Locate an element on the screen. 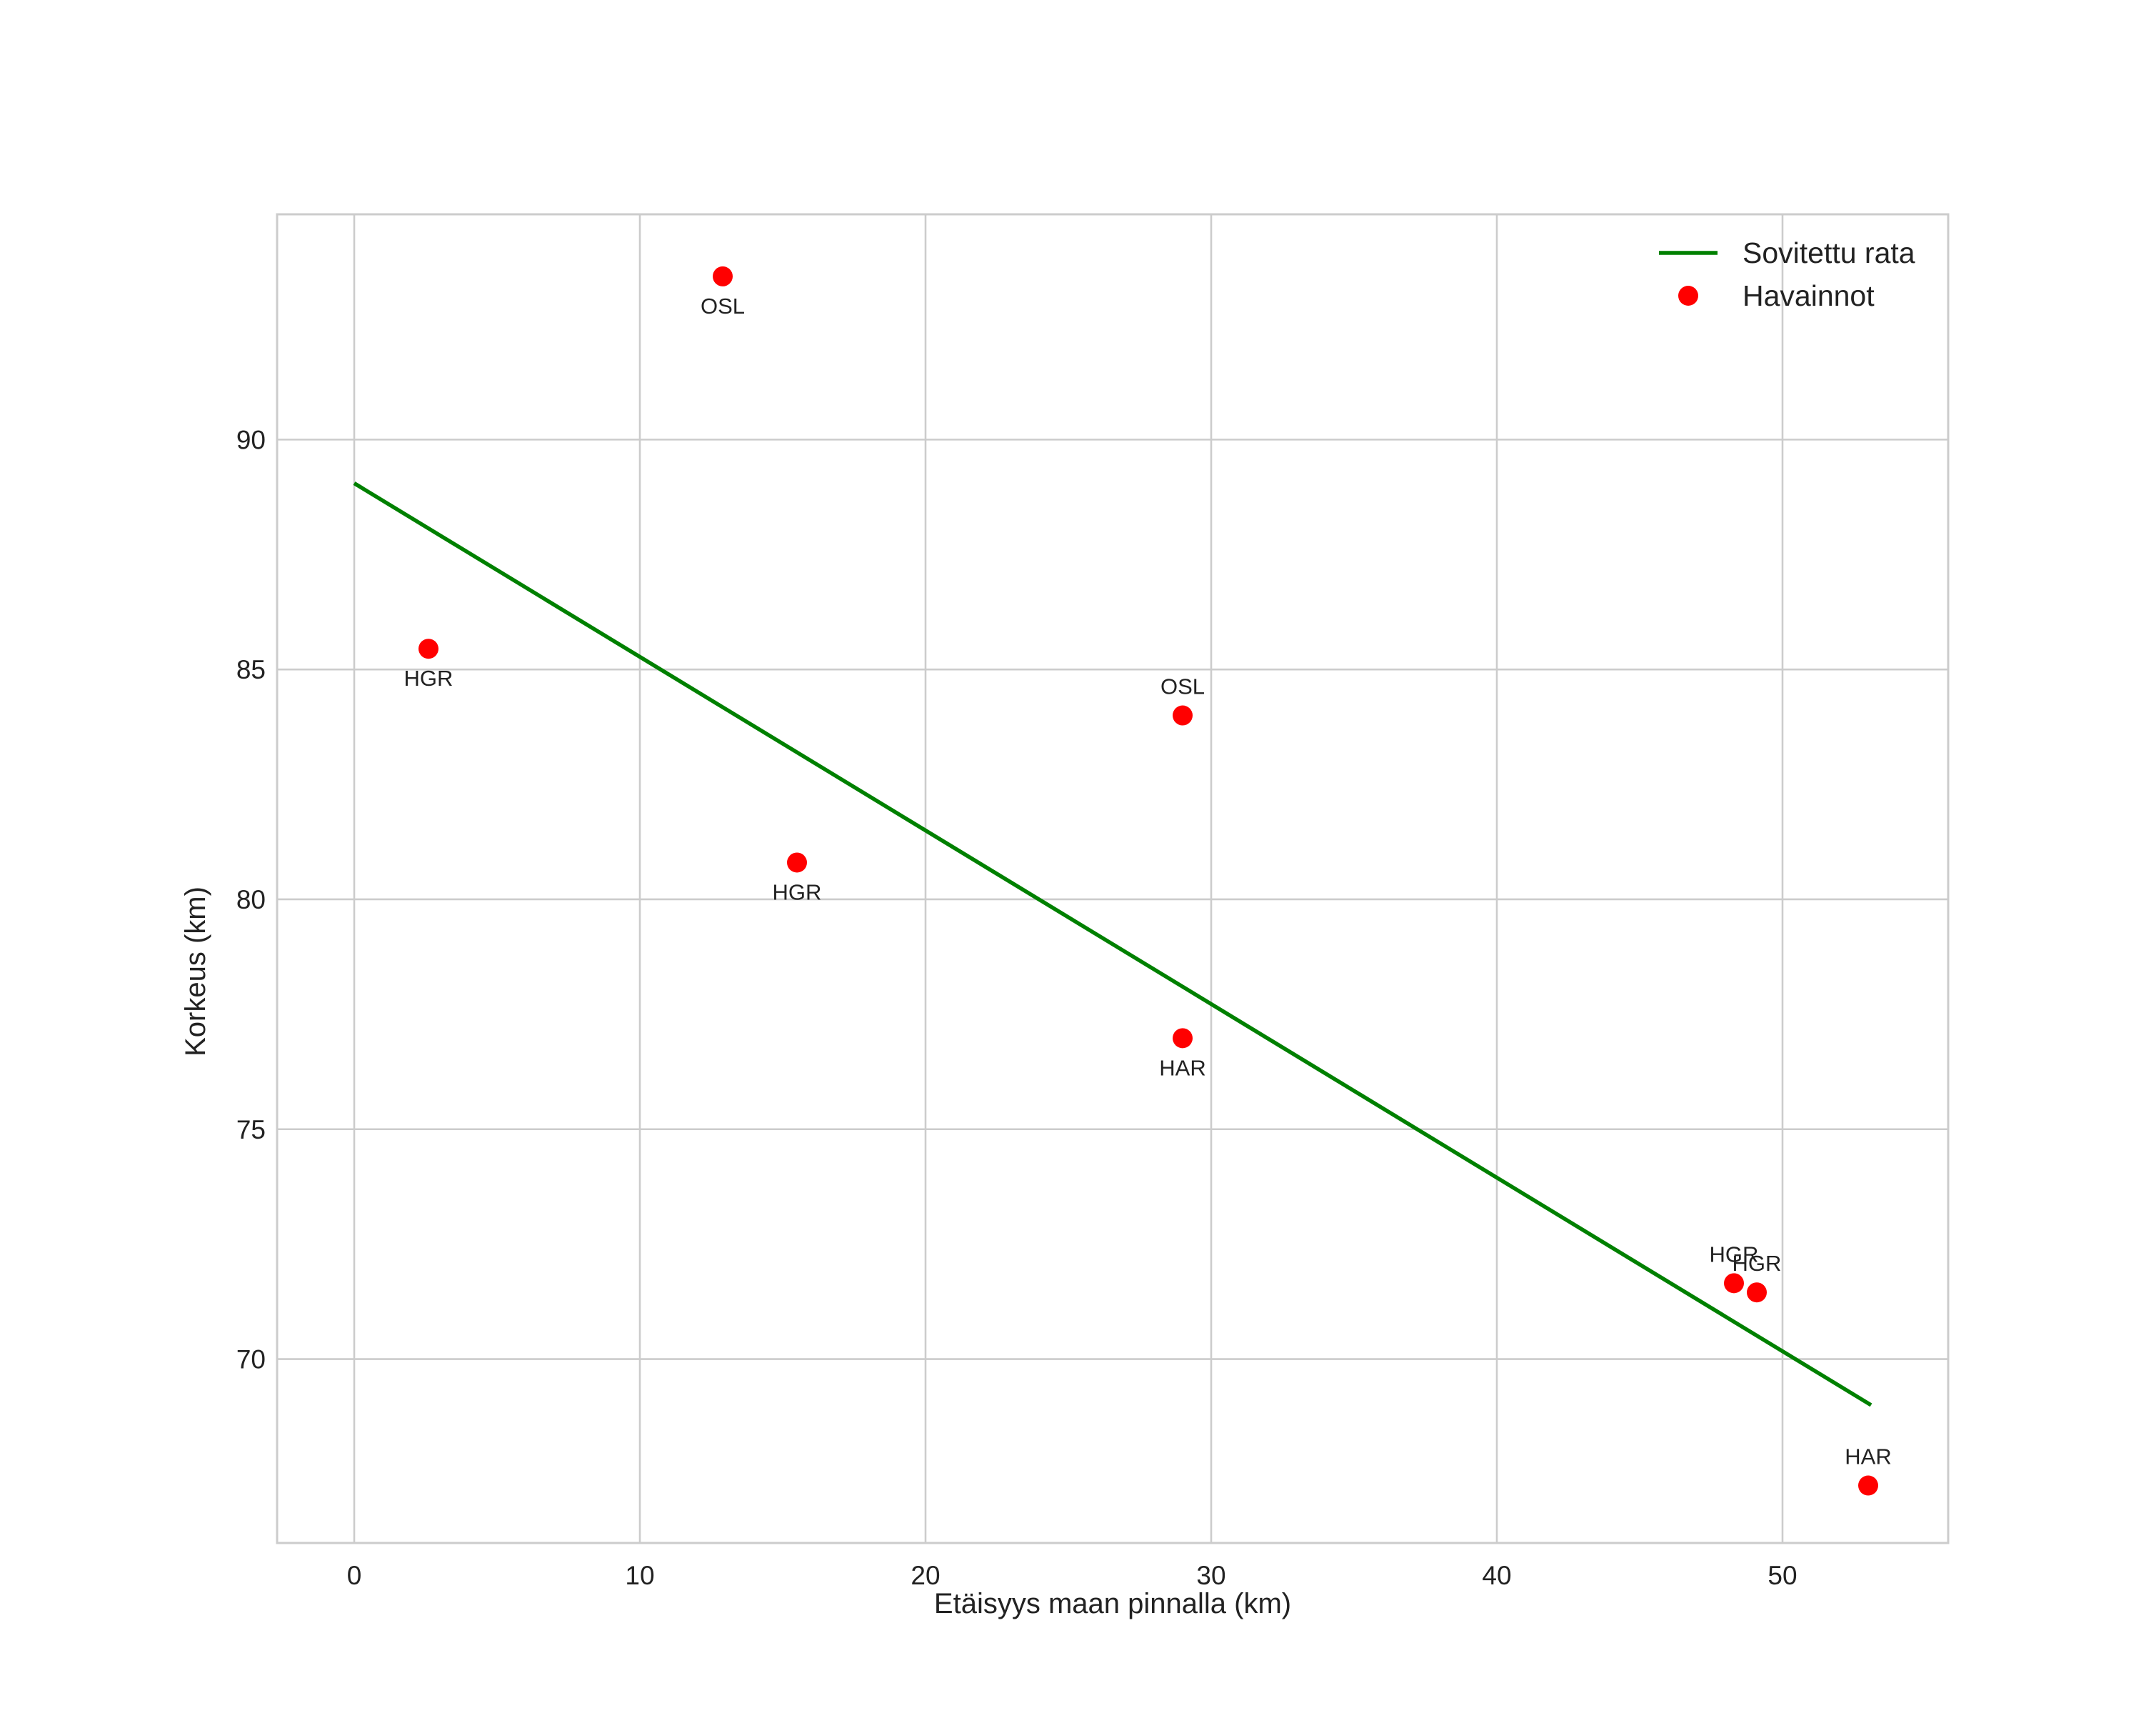  legend: Sovitettu rata Havainnot is located at coordinates (1787, 274).